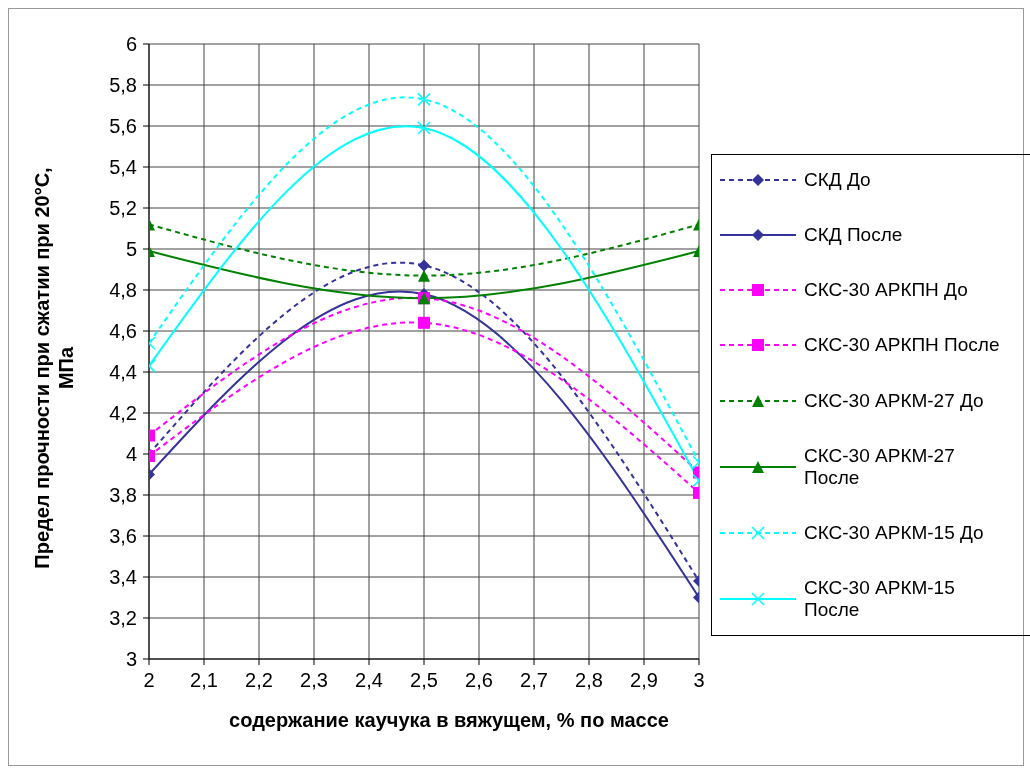 This screenshot has height=772, width=1030. Describe the element at coordinates (131, 249) in the screenshot. I see `y-tick-label: 5` at that location.